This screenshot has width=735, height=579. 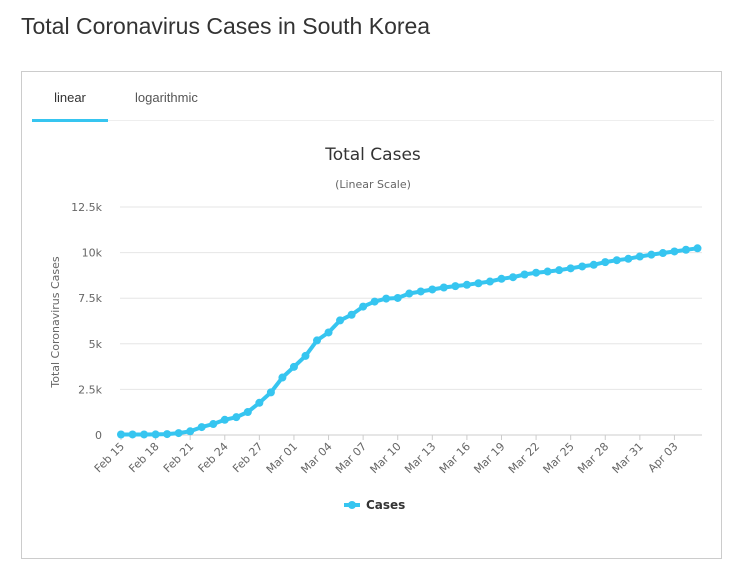 I want to click on tab-logarithmic: logarithmic, so click(x=166, y=97).